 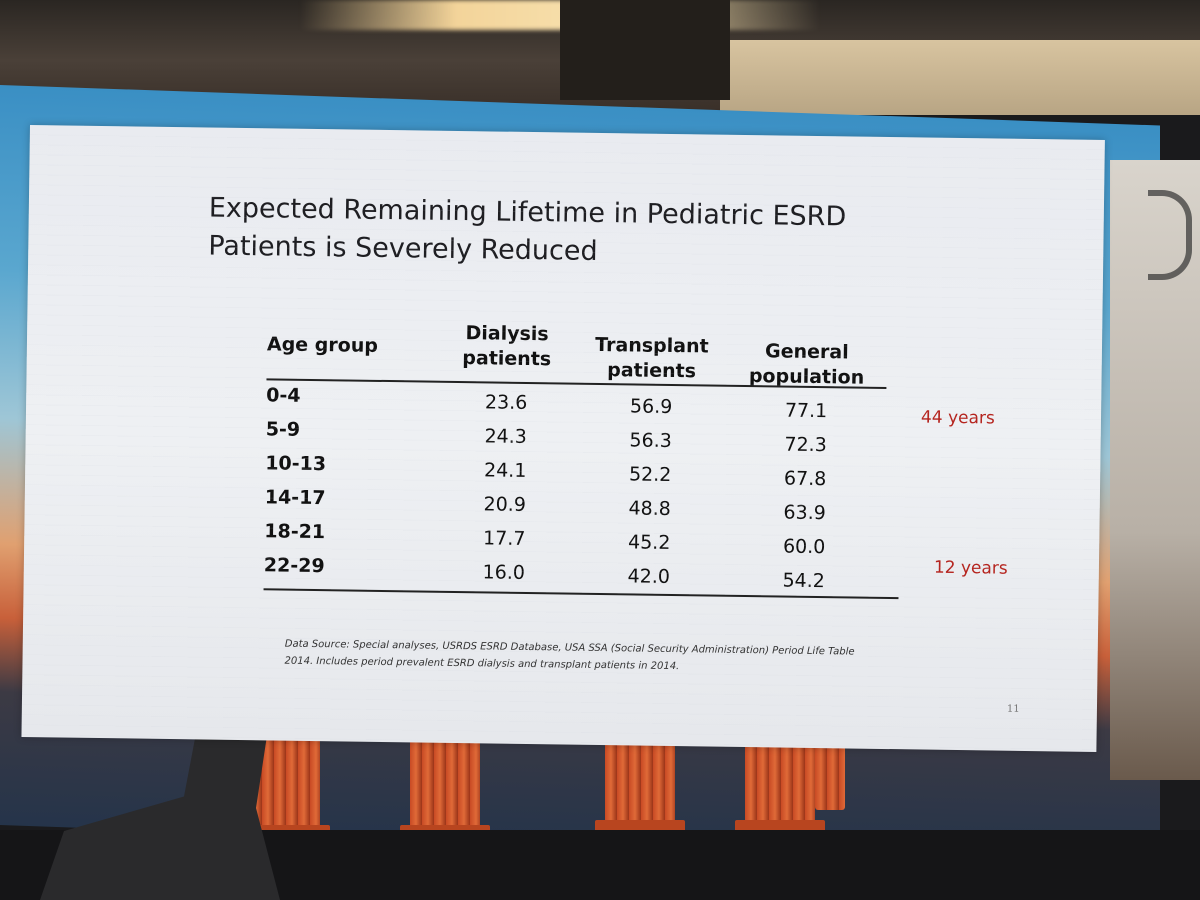 I want to click on row-dialysis-3: 20.9, so click(x=505, y=504).